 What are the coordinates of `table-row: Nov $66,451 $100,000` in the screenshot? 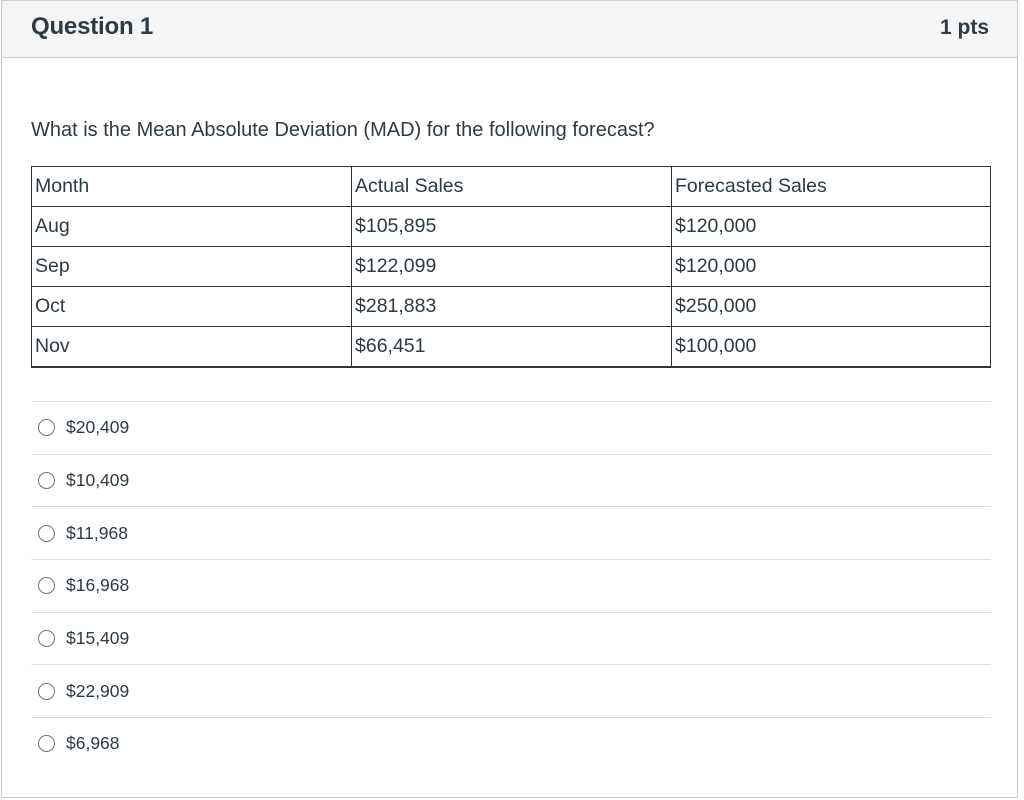 It's located at (511, 347).